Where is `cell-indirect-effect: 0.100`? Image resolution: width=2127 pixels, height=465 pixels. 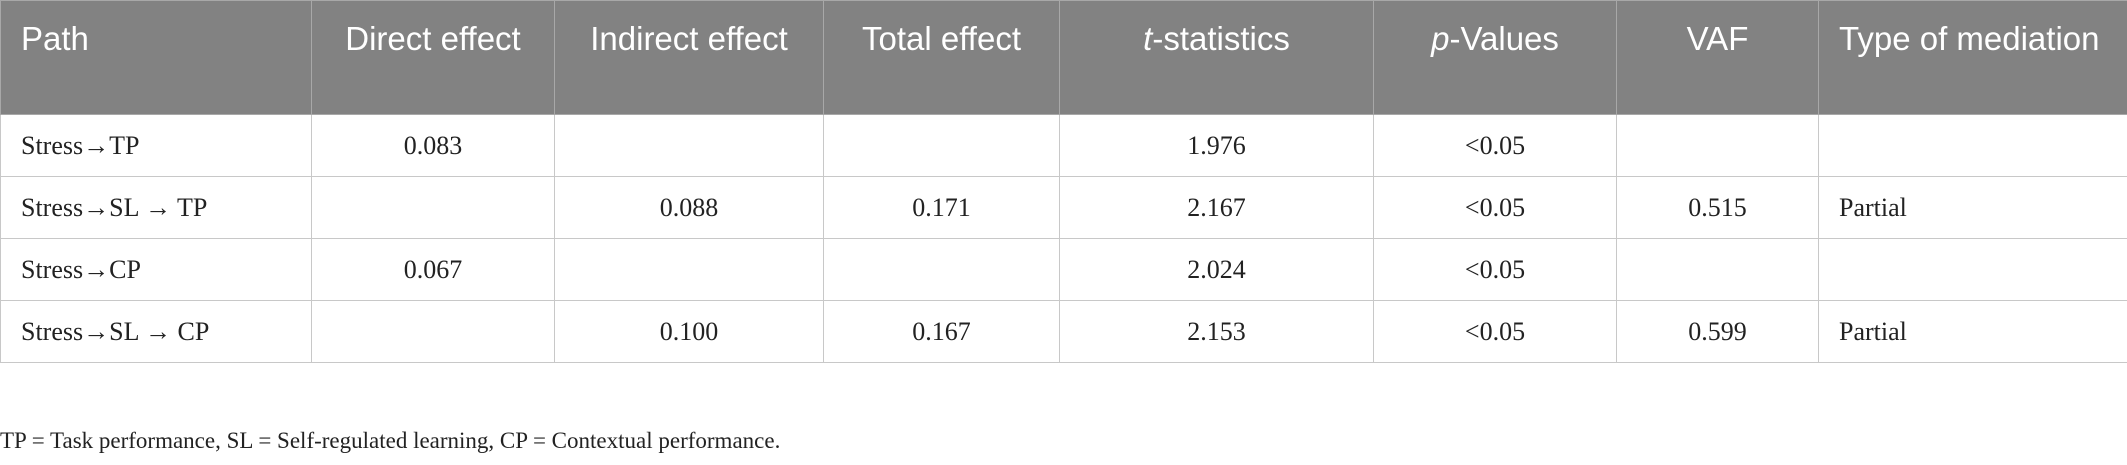
cell-indirect-effect: 0.100 is located at coordinates (689, 331).